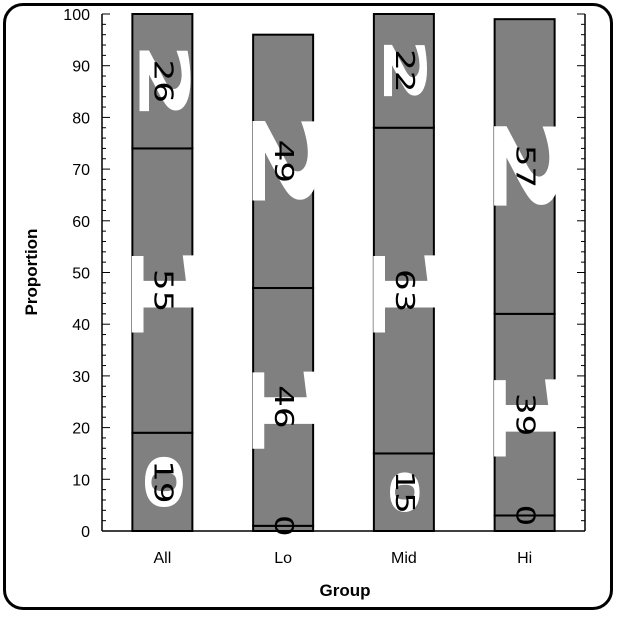  I want to click on segment-count-label: 19, so click(163, 481).